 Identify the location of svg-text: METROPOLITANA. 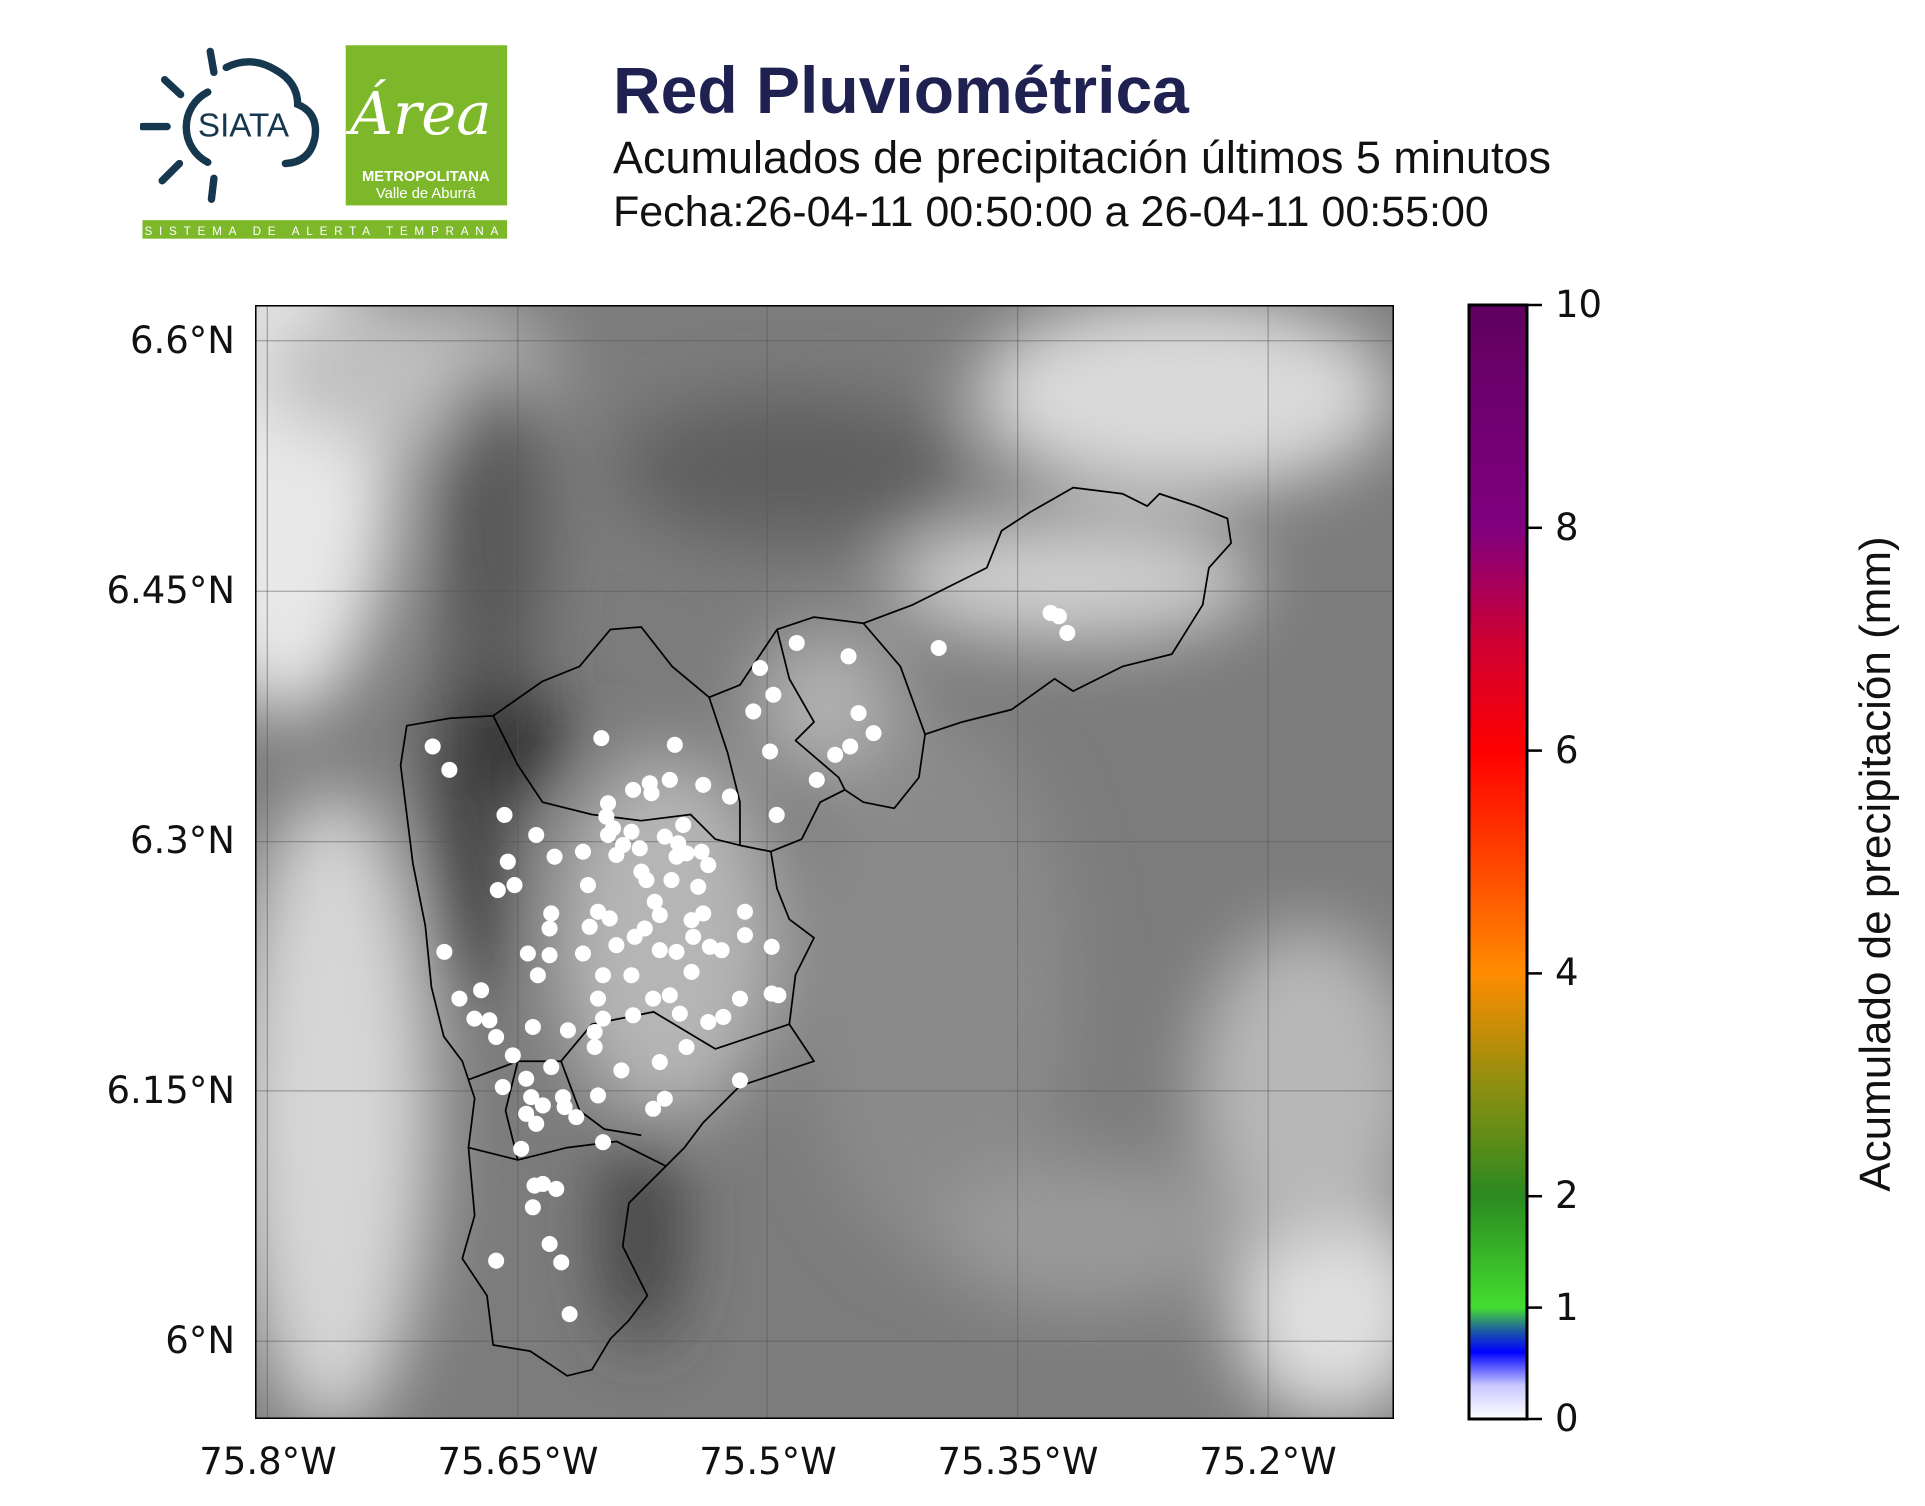
(426, 177).